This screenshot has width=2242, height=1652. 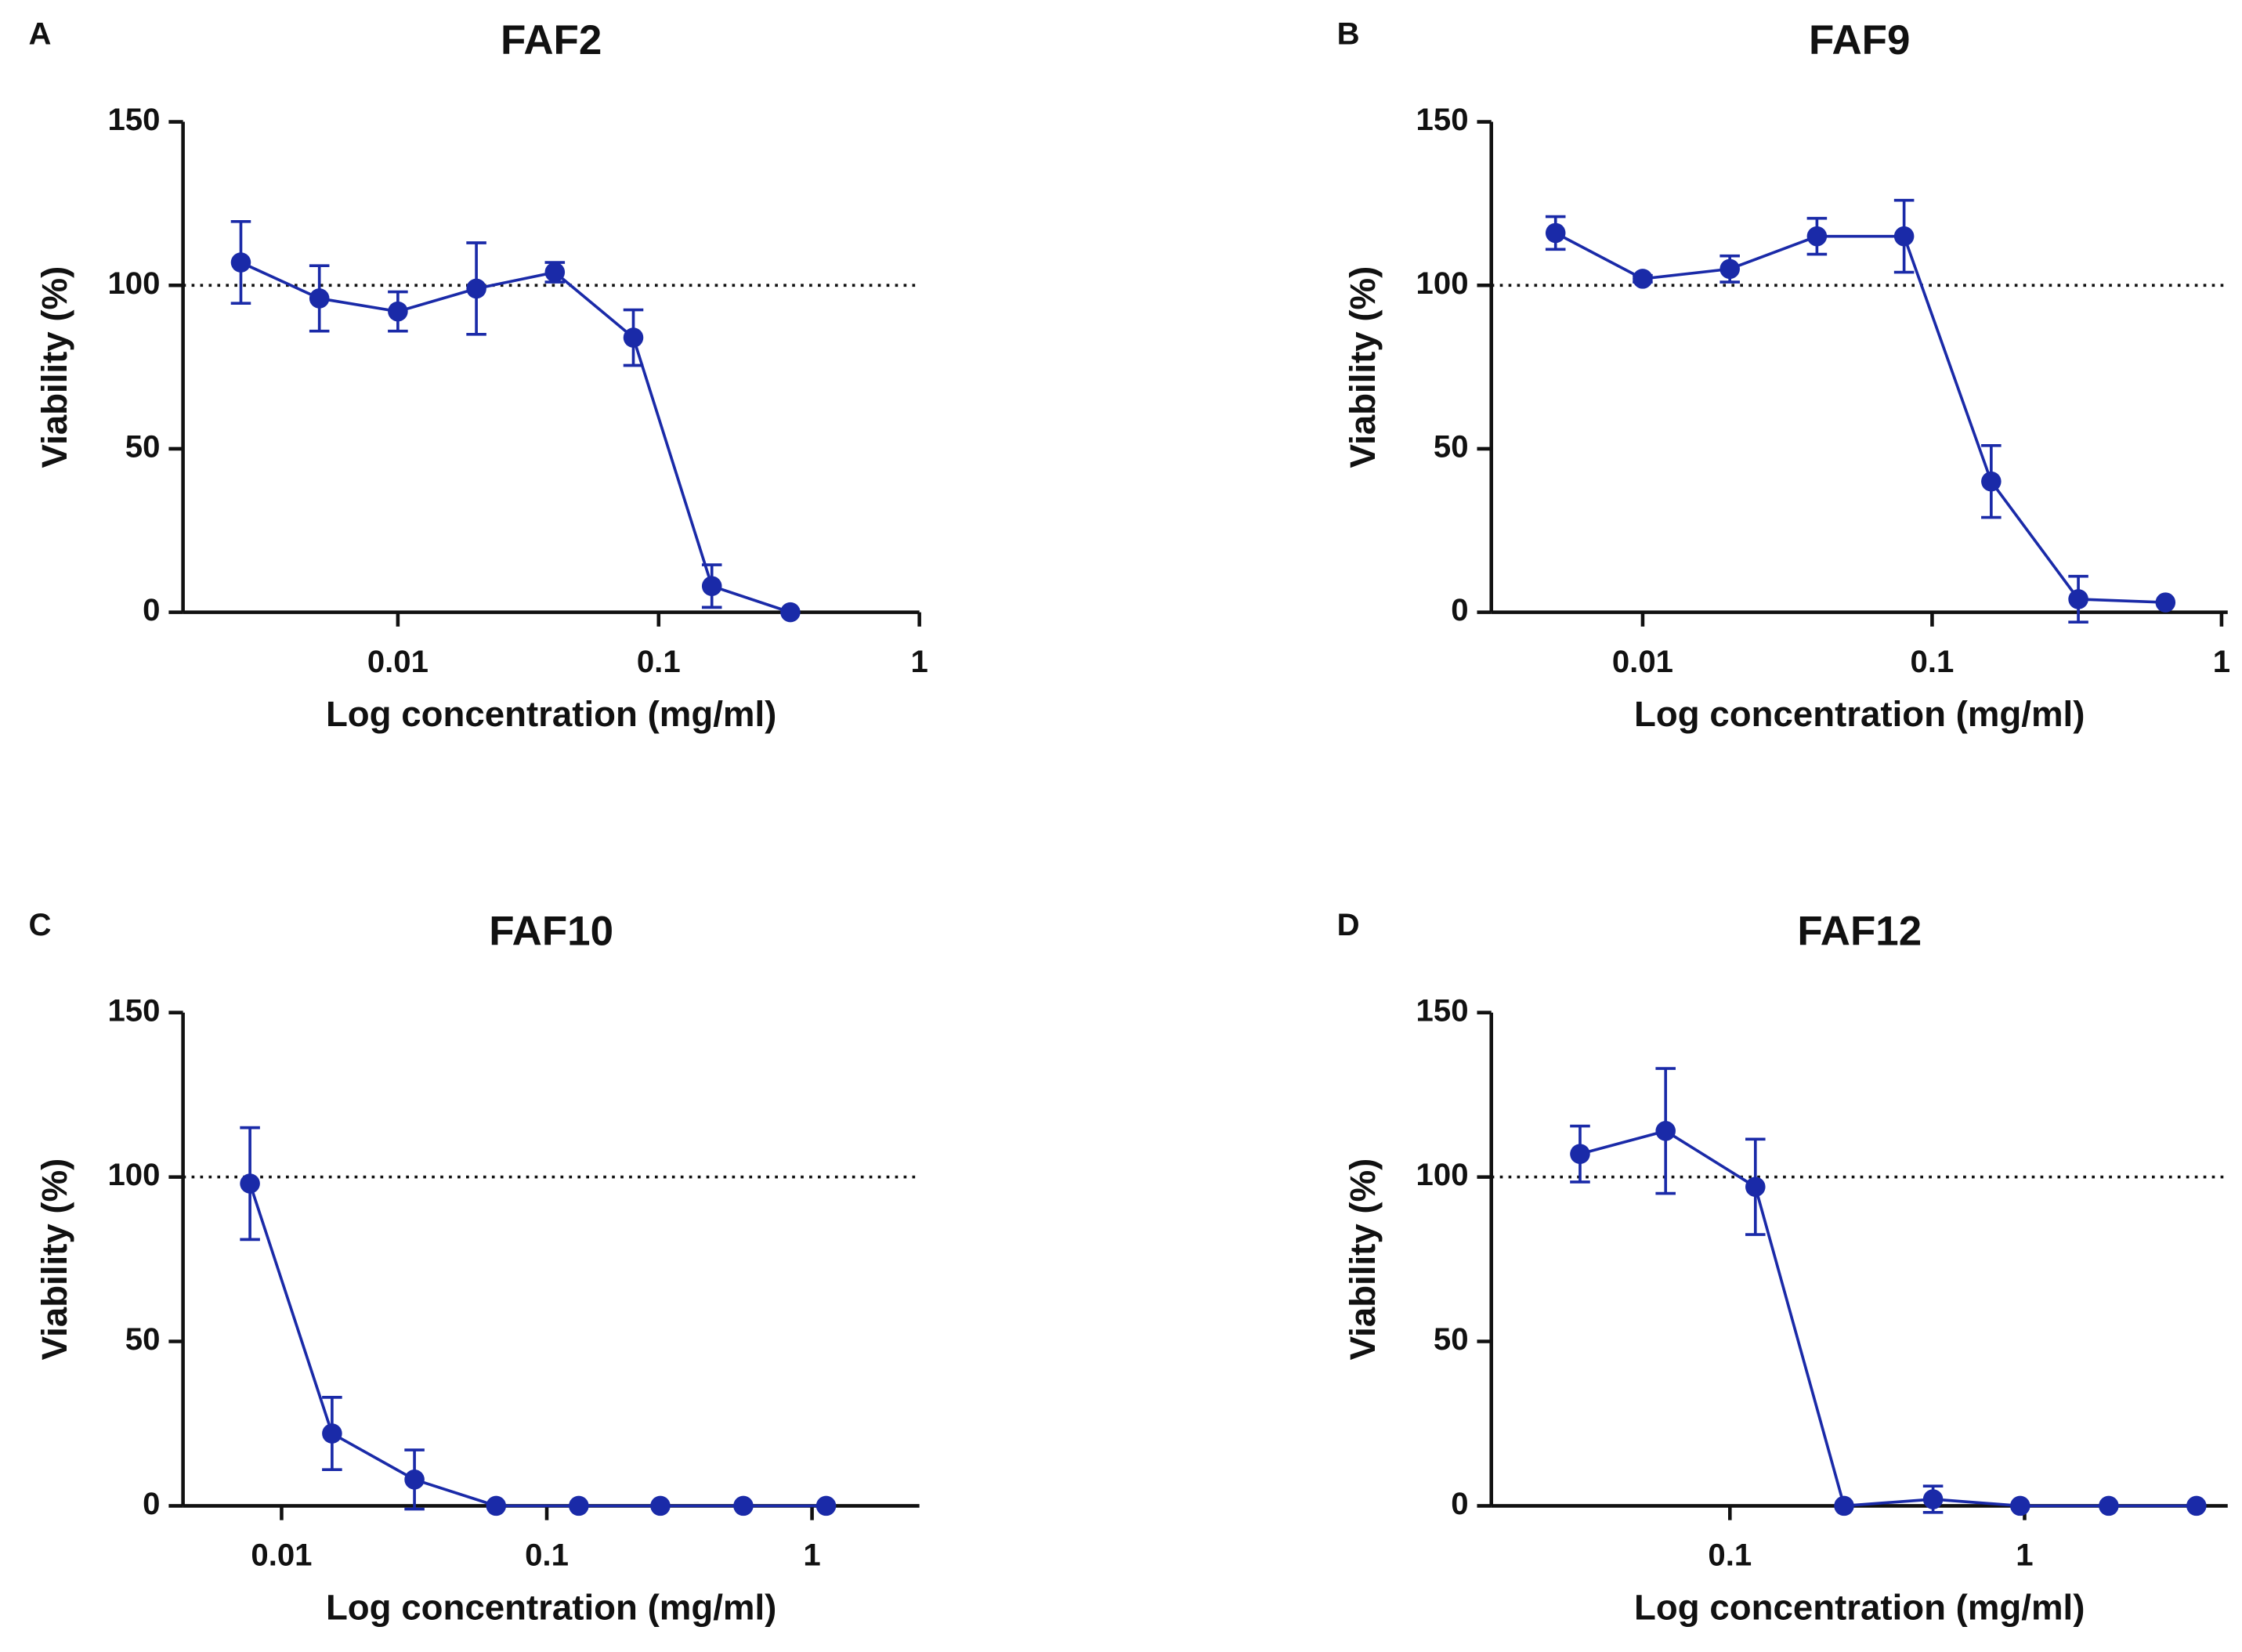 What do you see at coordinates (1348, 925) in the screenshot?
I see `panel-letter: D` at bounding box center [1348, 925].